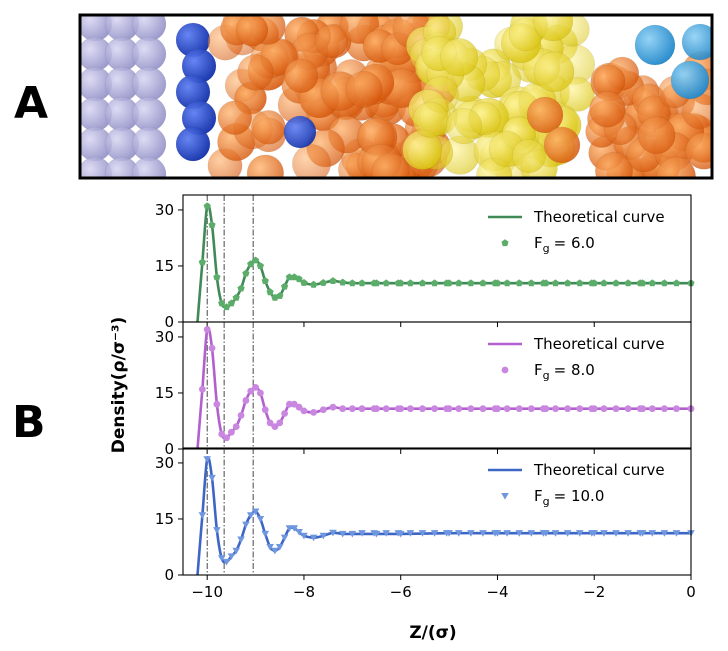 Image resolution: width=728 pixels, height=651 pixels. What do you see at coordinates (576, 231) in the screenshot?
I see `legend: Theoretical curve Fg = 6.0` at bounding box center [576, 231].